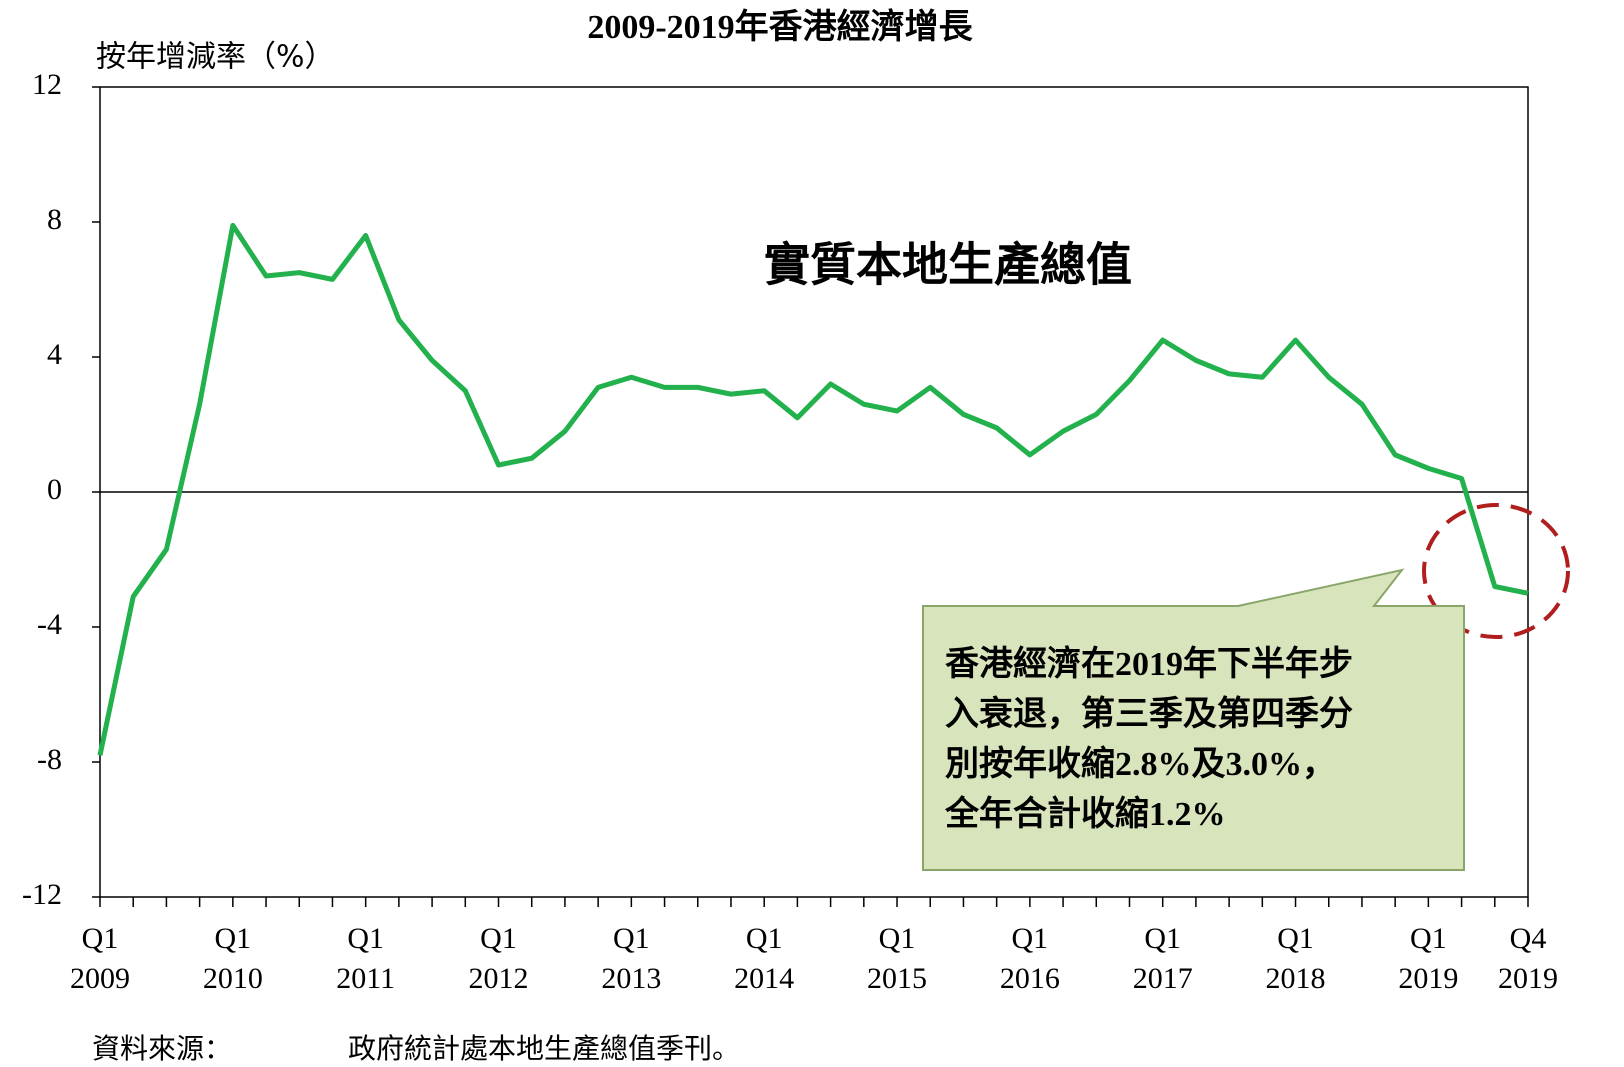  Describe the element at coordinates (42, 894) in the screenshot. I see `y-tick-label: -12` at that location.